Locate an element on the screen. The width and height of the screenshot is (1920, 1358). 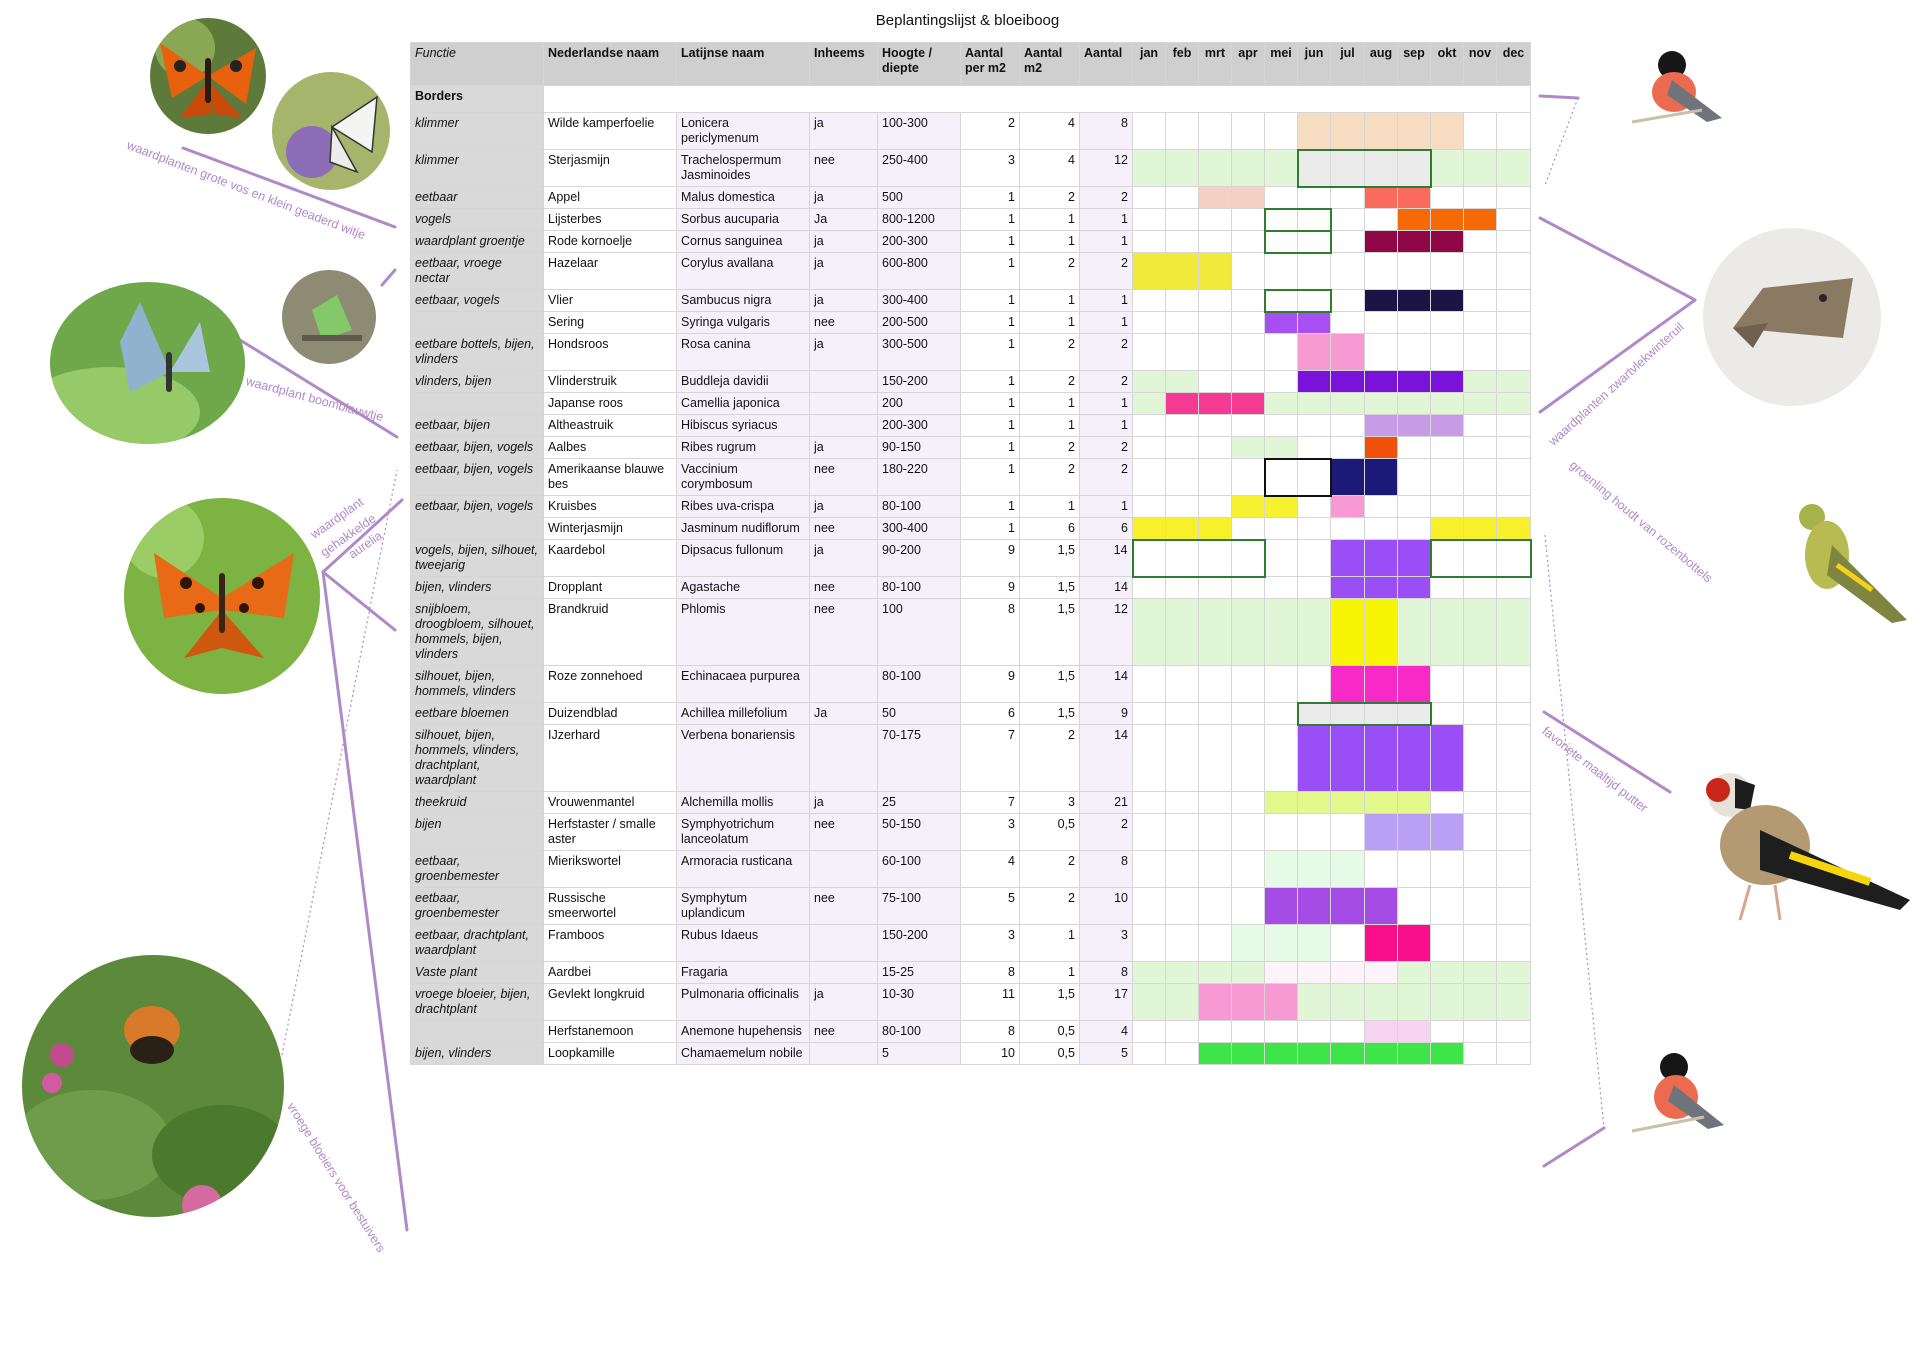
col-month-dec: dec is located at coordinates (1513, 64).